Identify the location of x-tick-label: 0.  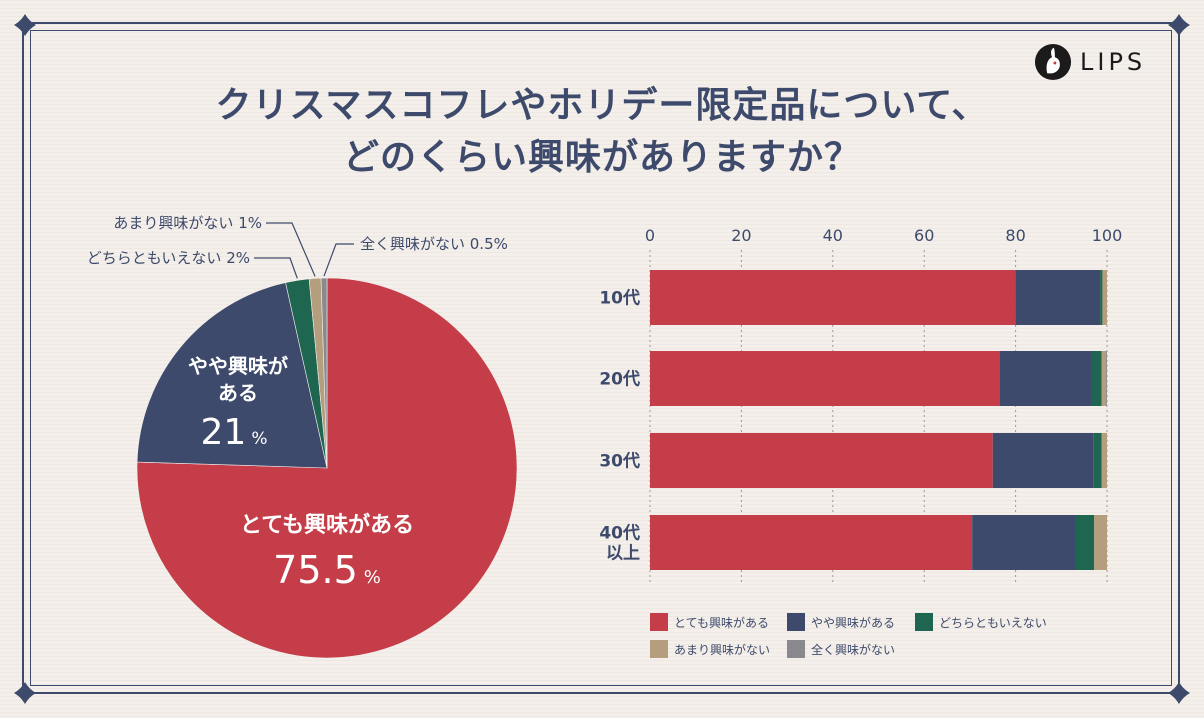
(650, 235).